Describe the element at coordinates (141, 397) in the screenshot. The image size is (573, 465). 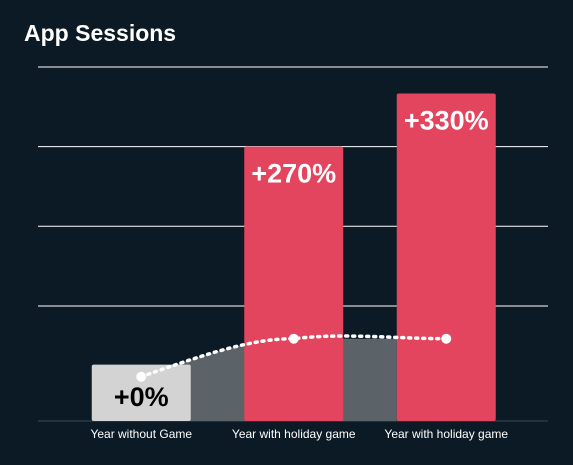
I see `bar-value-label: +0%` at that location.